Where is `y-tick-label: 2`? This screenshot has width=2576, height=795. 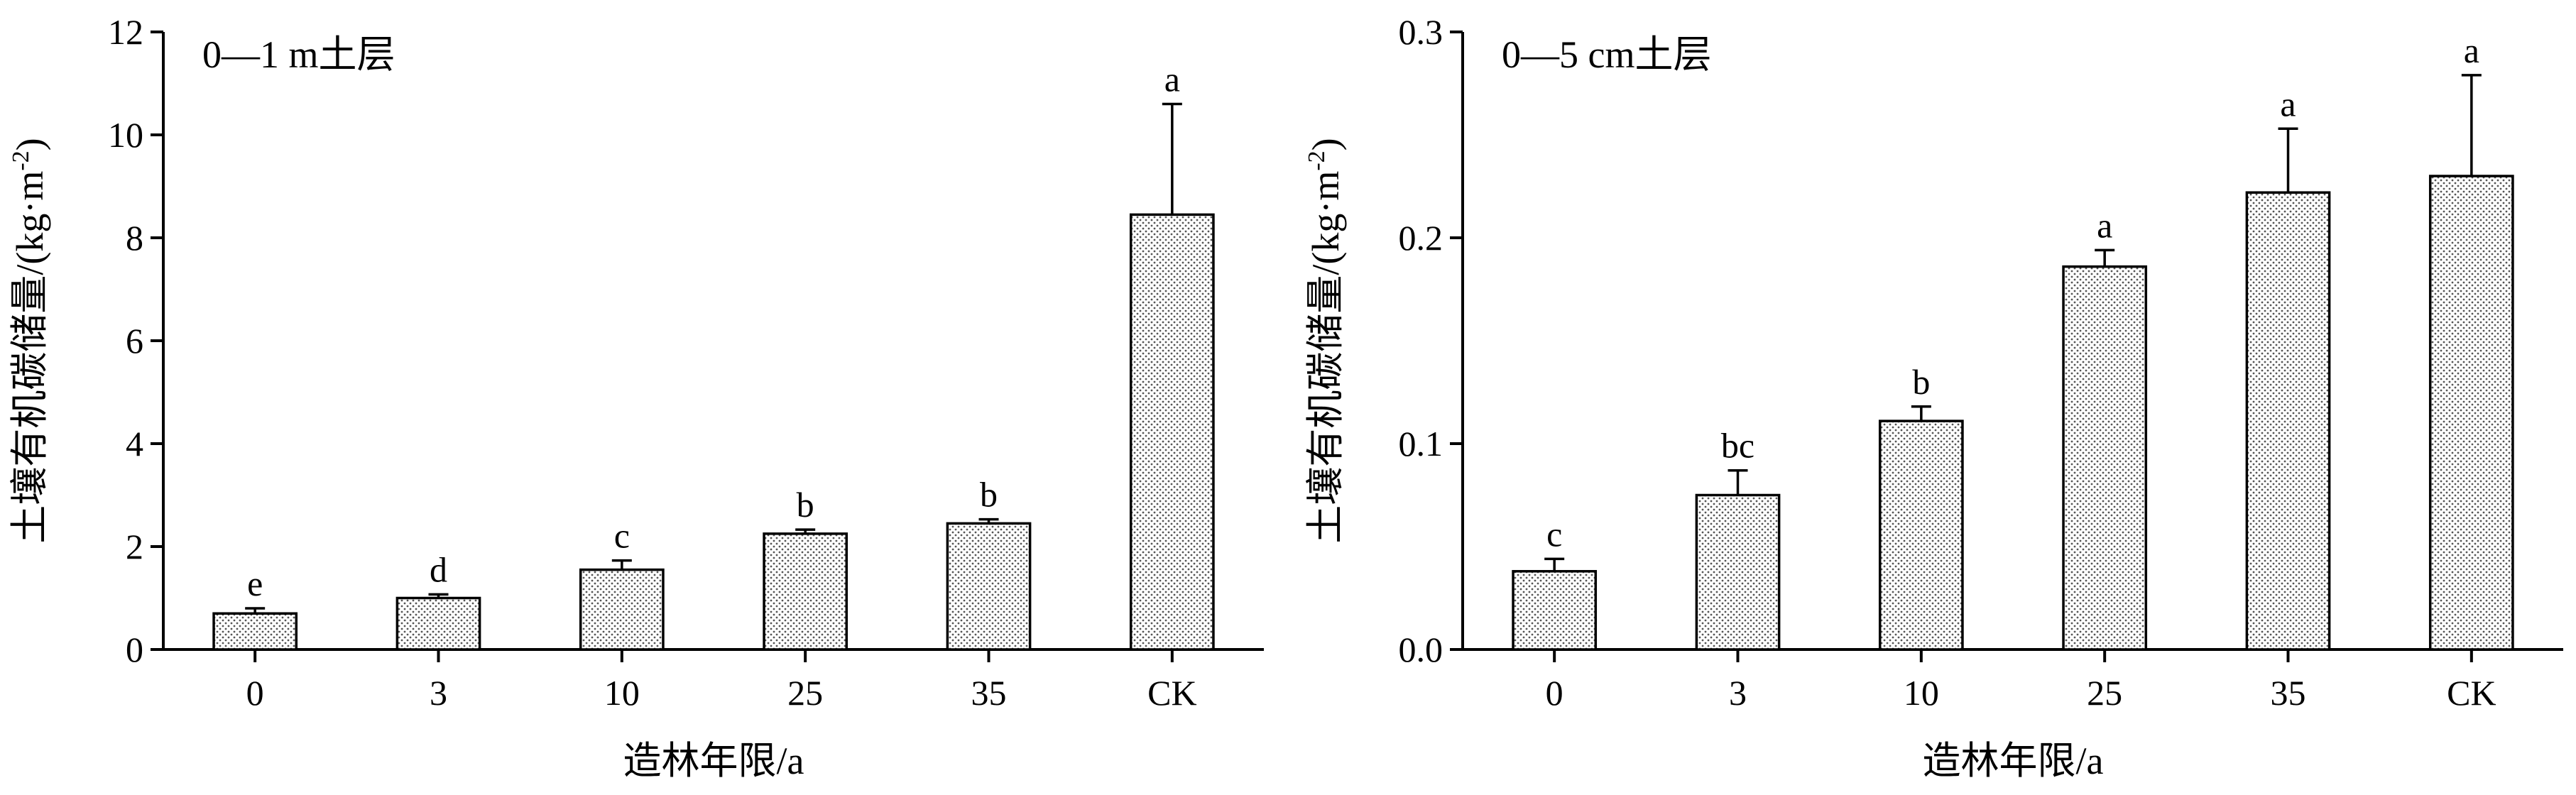
y-tick-label: 2 is located at coordinates (134, 546).